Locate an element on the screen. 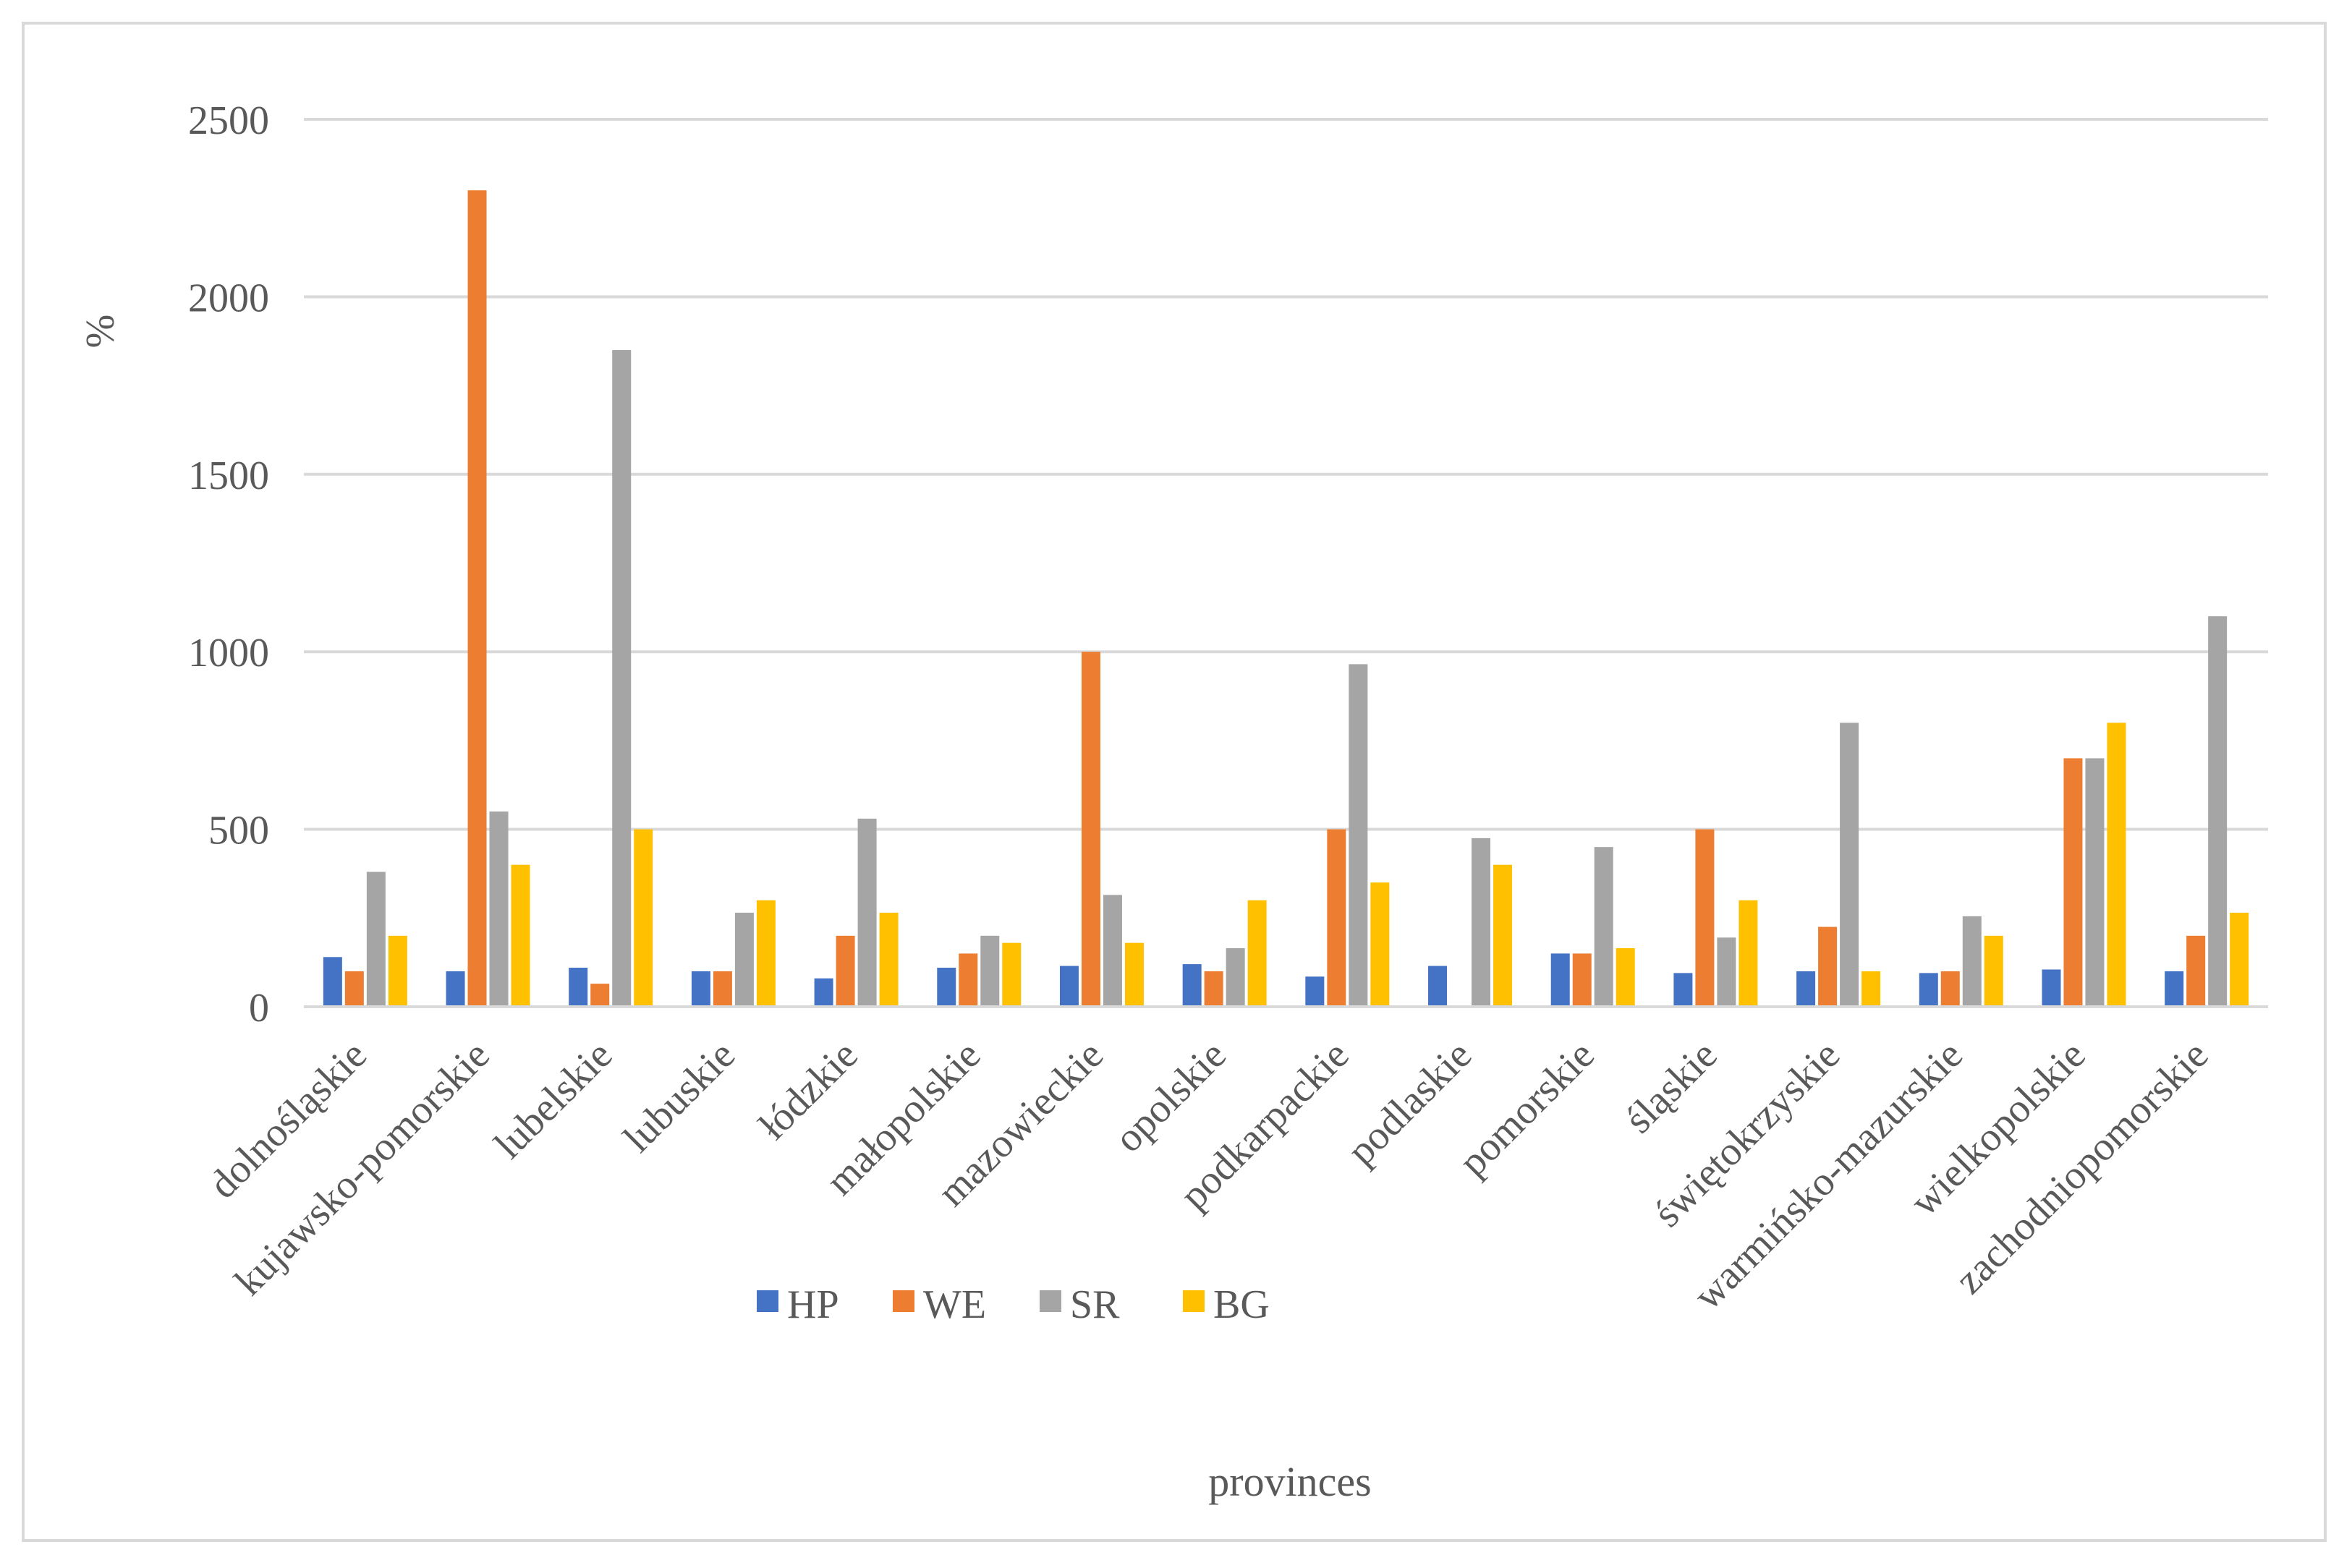  y-tick-label-2500: 2500 is located at coordinates (228, 120).